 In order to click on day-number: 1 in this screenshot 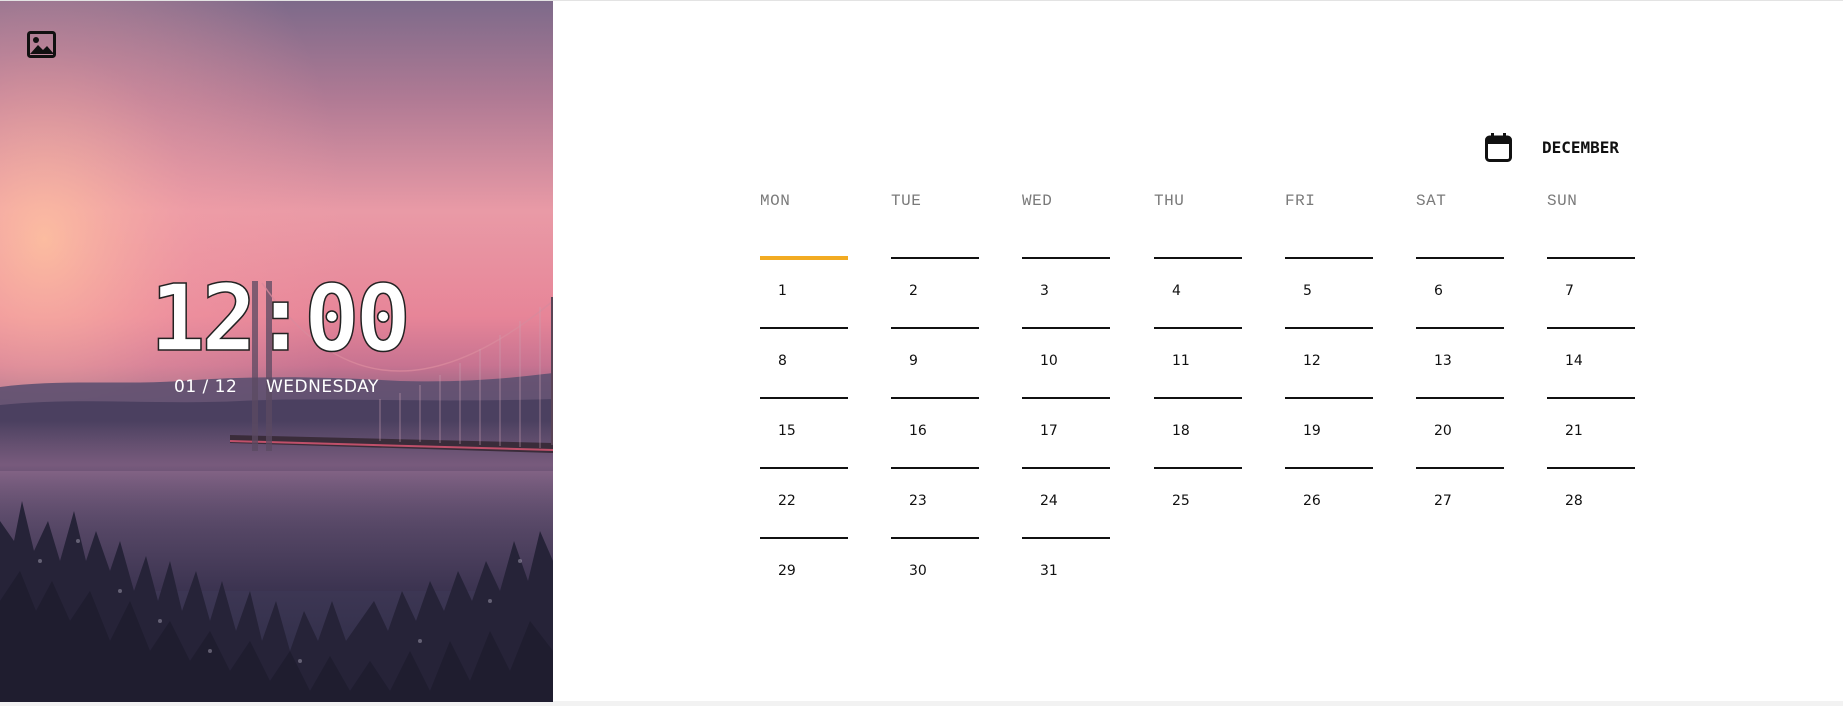, I will do `click(782, 291)`.